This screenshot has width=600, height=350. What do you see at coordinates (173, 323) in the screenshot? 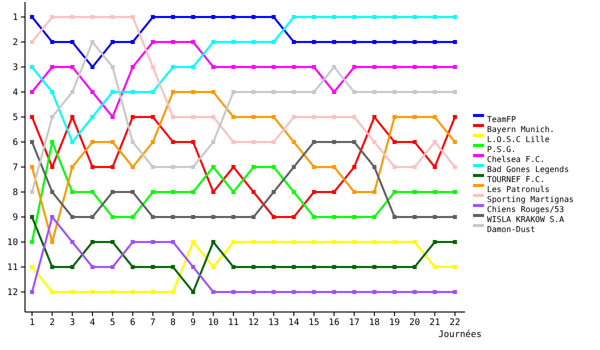
I see `x-tick-label: 8` at bounding box center [173, 323].